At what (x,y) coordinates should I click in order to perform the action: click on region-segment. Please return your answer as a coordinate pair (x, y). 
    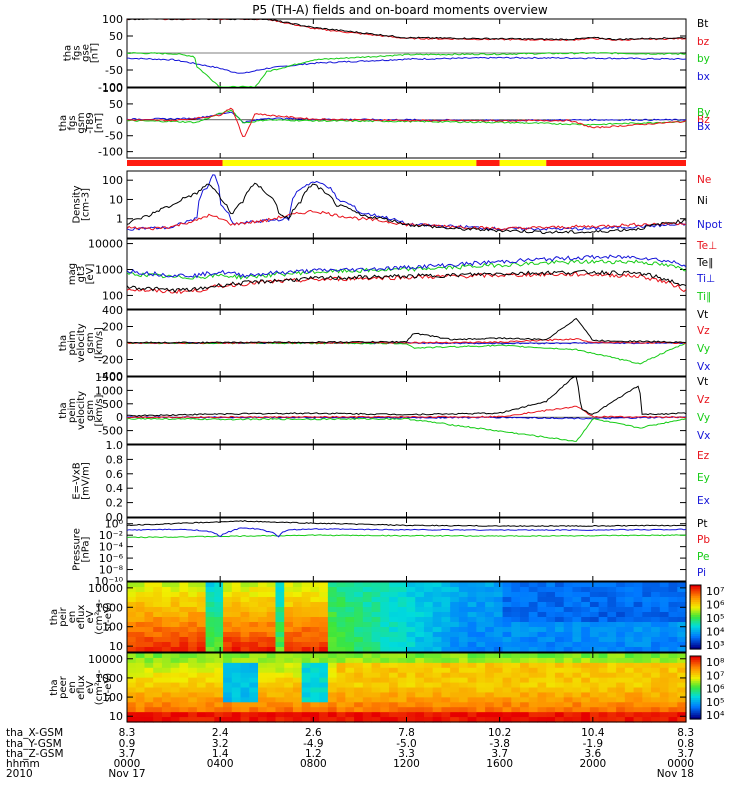
    Looking at the image, I should click on (175, 163).